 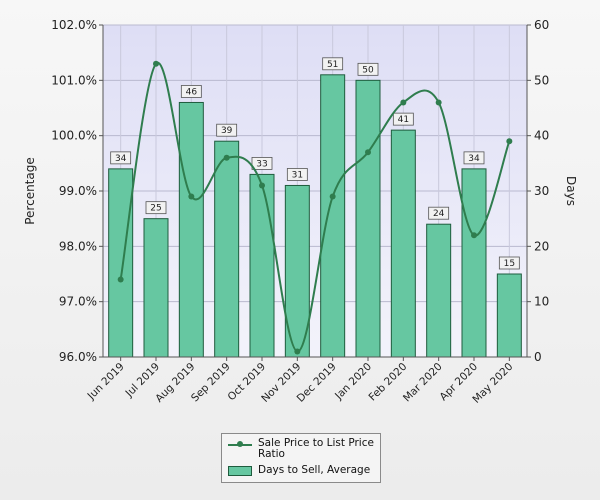 I want to click on left-tick-label: 98.0%, so click(x=78, y=246).